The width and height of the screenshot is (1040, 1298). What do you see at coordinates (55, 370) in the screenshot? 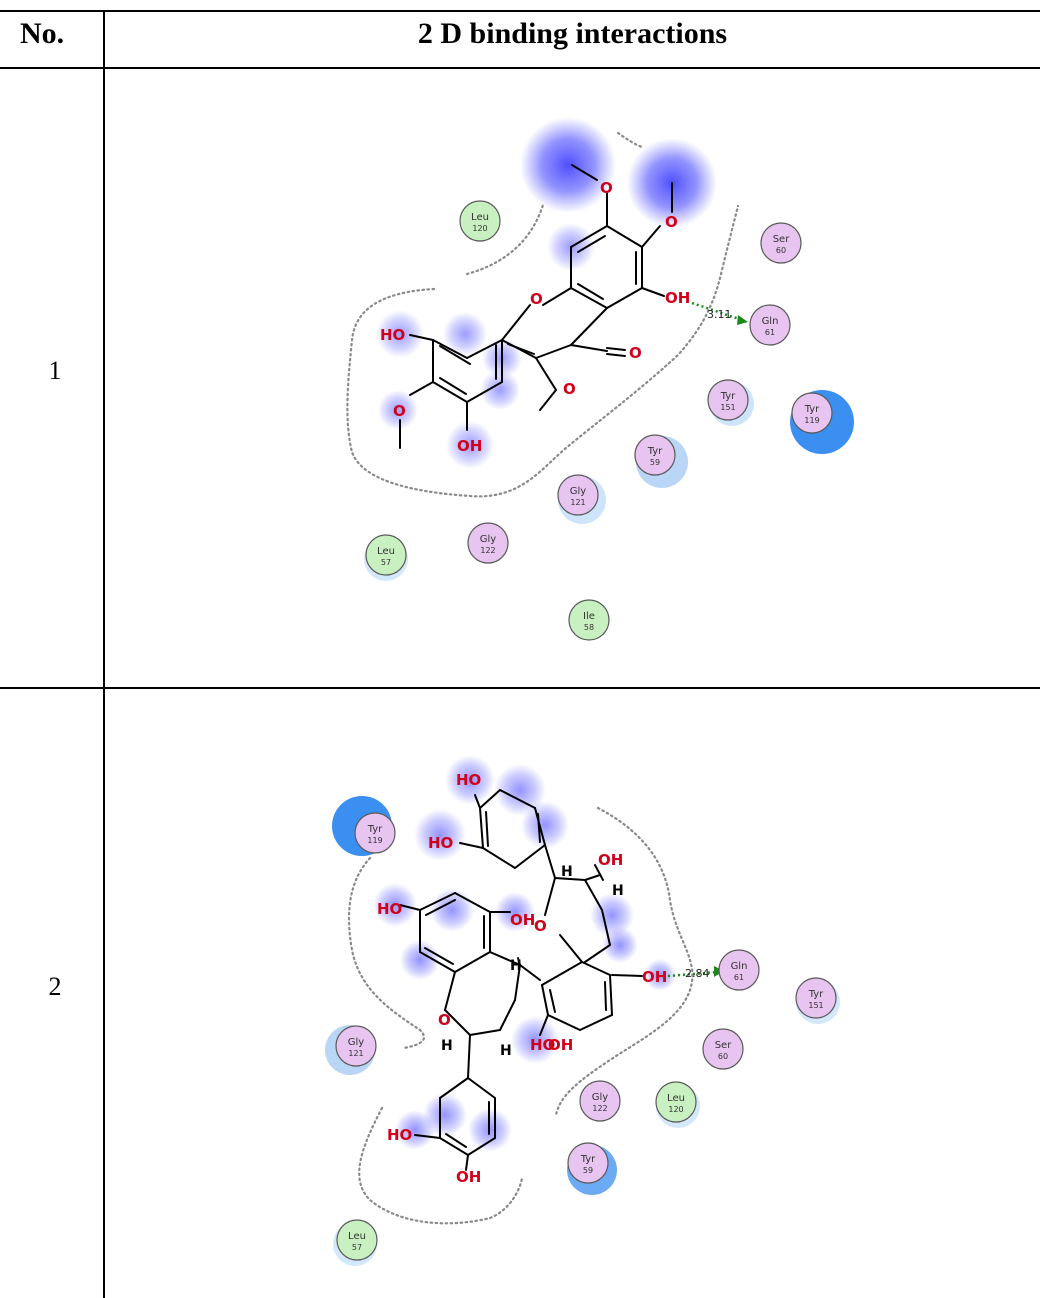
I see `row-number-1: 1` at bounding box center [55, 370].